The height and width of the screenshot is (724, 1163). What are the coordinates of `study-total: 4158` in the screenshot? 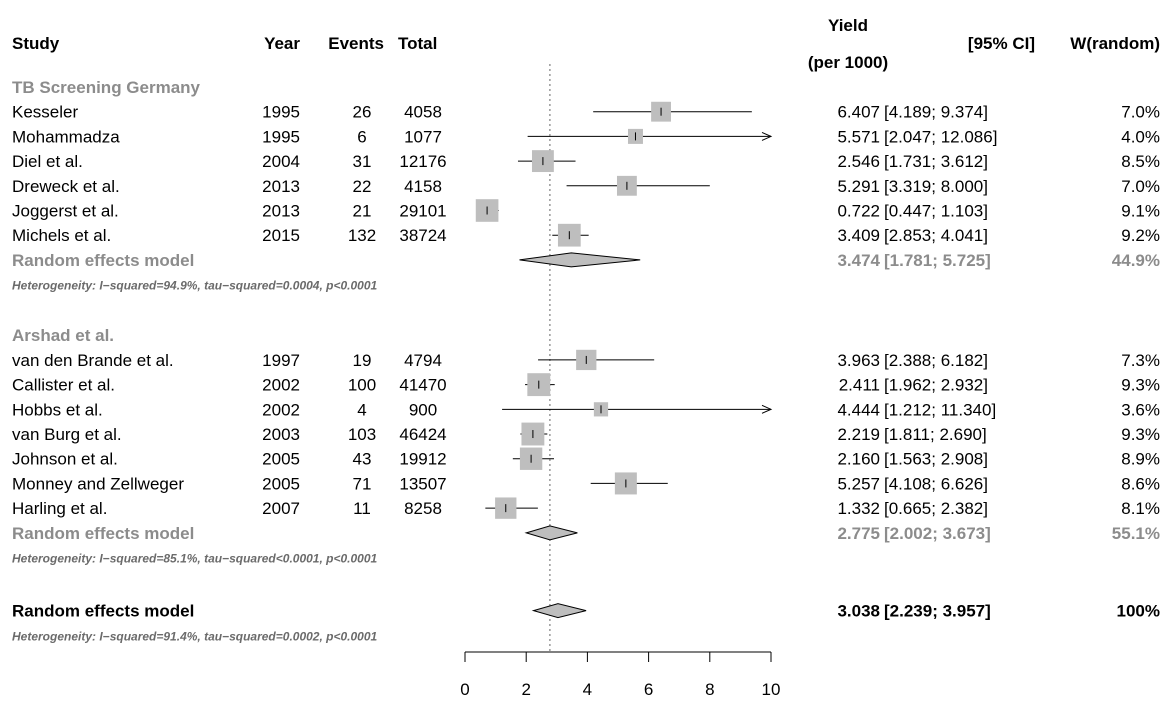 It's located at (423, 186).